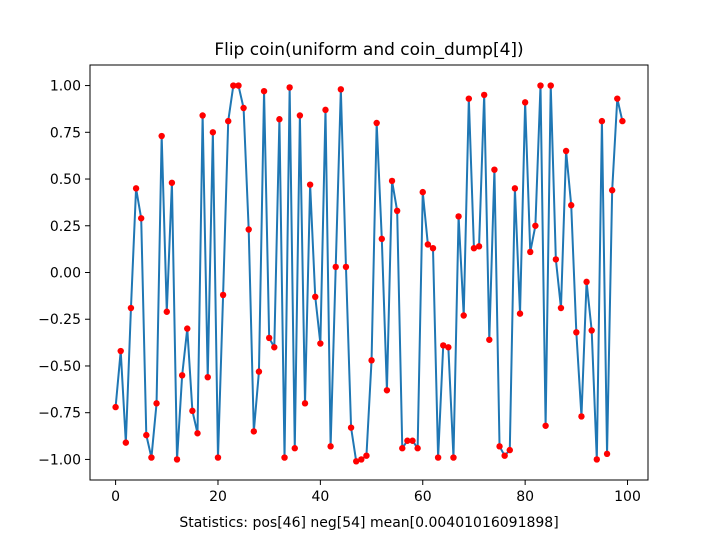 This screenshot has width=720, height=540. I want to click on x-axis-ticks: 0 20 40 60 80 100, so click(376, 492).